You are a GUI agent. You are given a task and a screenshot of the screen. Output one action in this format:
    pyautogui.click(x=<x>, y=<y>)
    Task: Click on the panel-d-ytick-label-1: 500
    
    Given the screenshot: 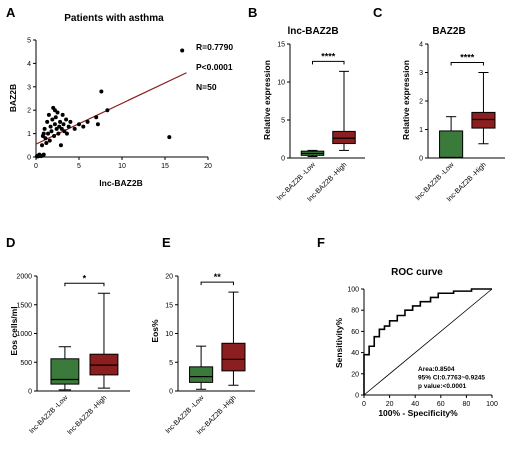 What is the action you would take?
    pyautogui.click(x=26, y=363)
    